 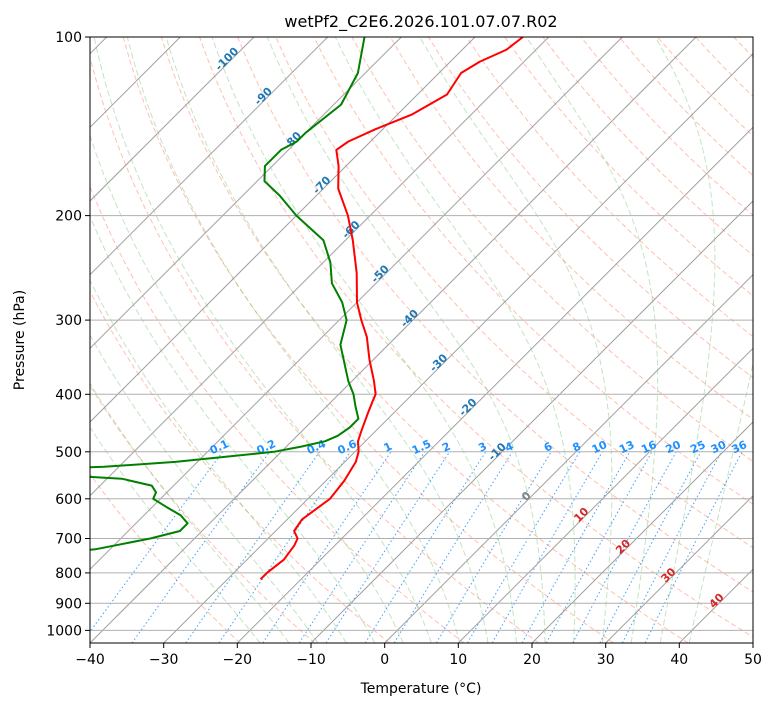 I want to click on x-tick-label: 0, so click(x=384, y=660).